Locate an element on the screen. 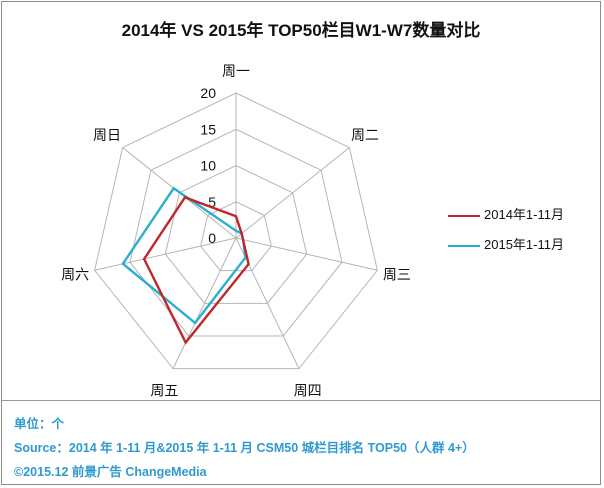 The height and width of the screenshot is (488, 604). axis-label-1: 周一 is located at coordinates (236, 71).